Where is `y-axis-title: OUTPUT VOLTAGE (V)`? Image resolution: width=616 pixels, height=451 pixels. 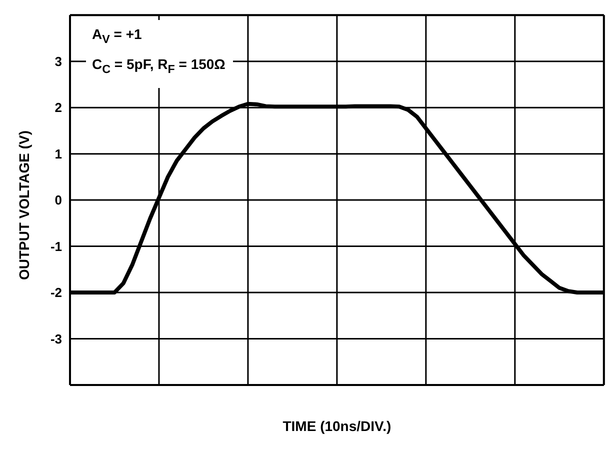
y-axis-title: OUTPUT VOLTAGE (V) is located at coordinates (24, 205).